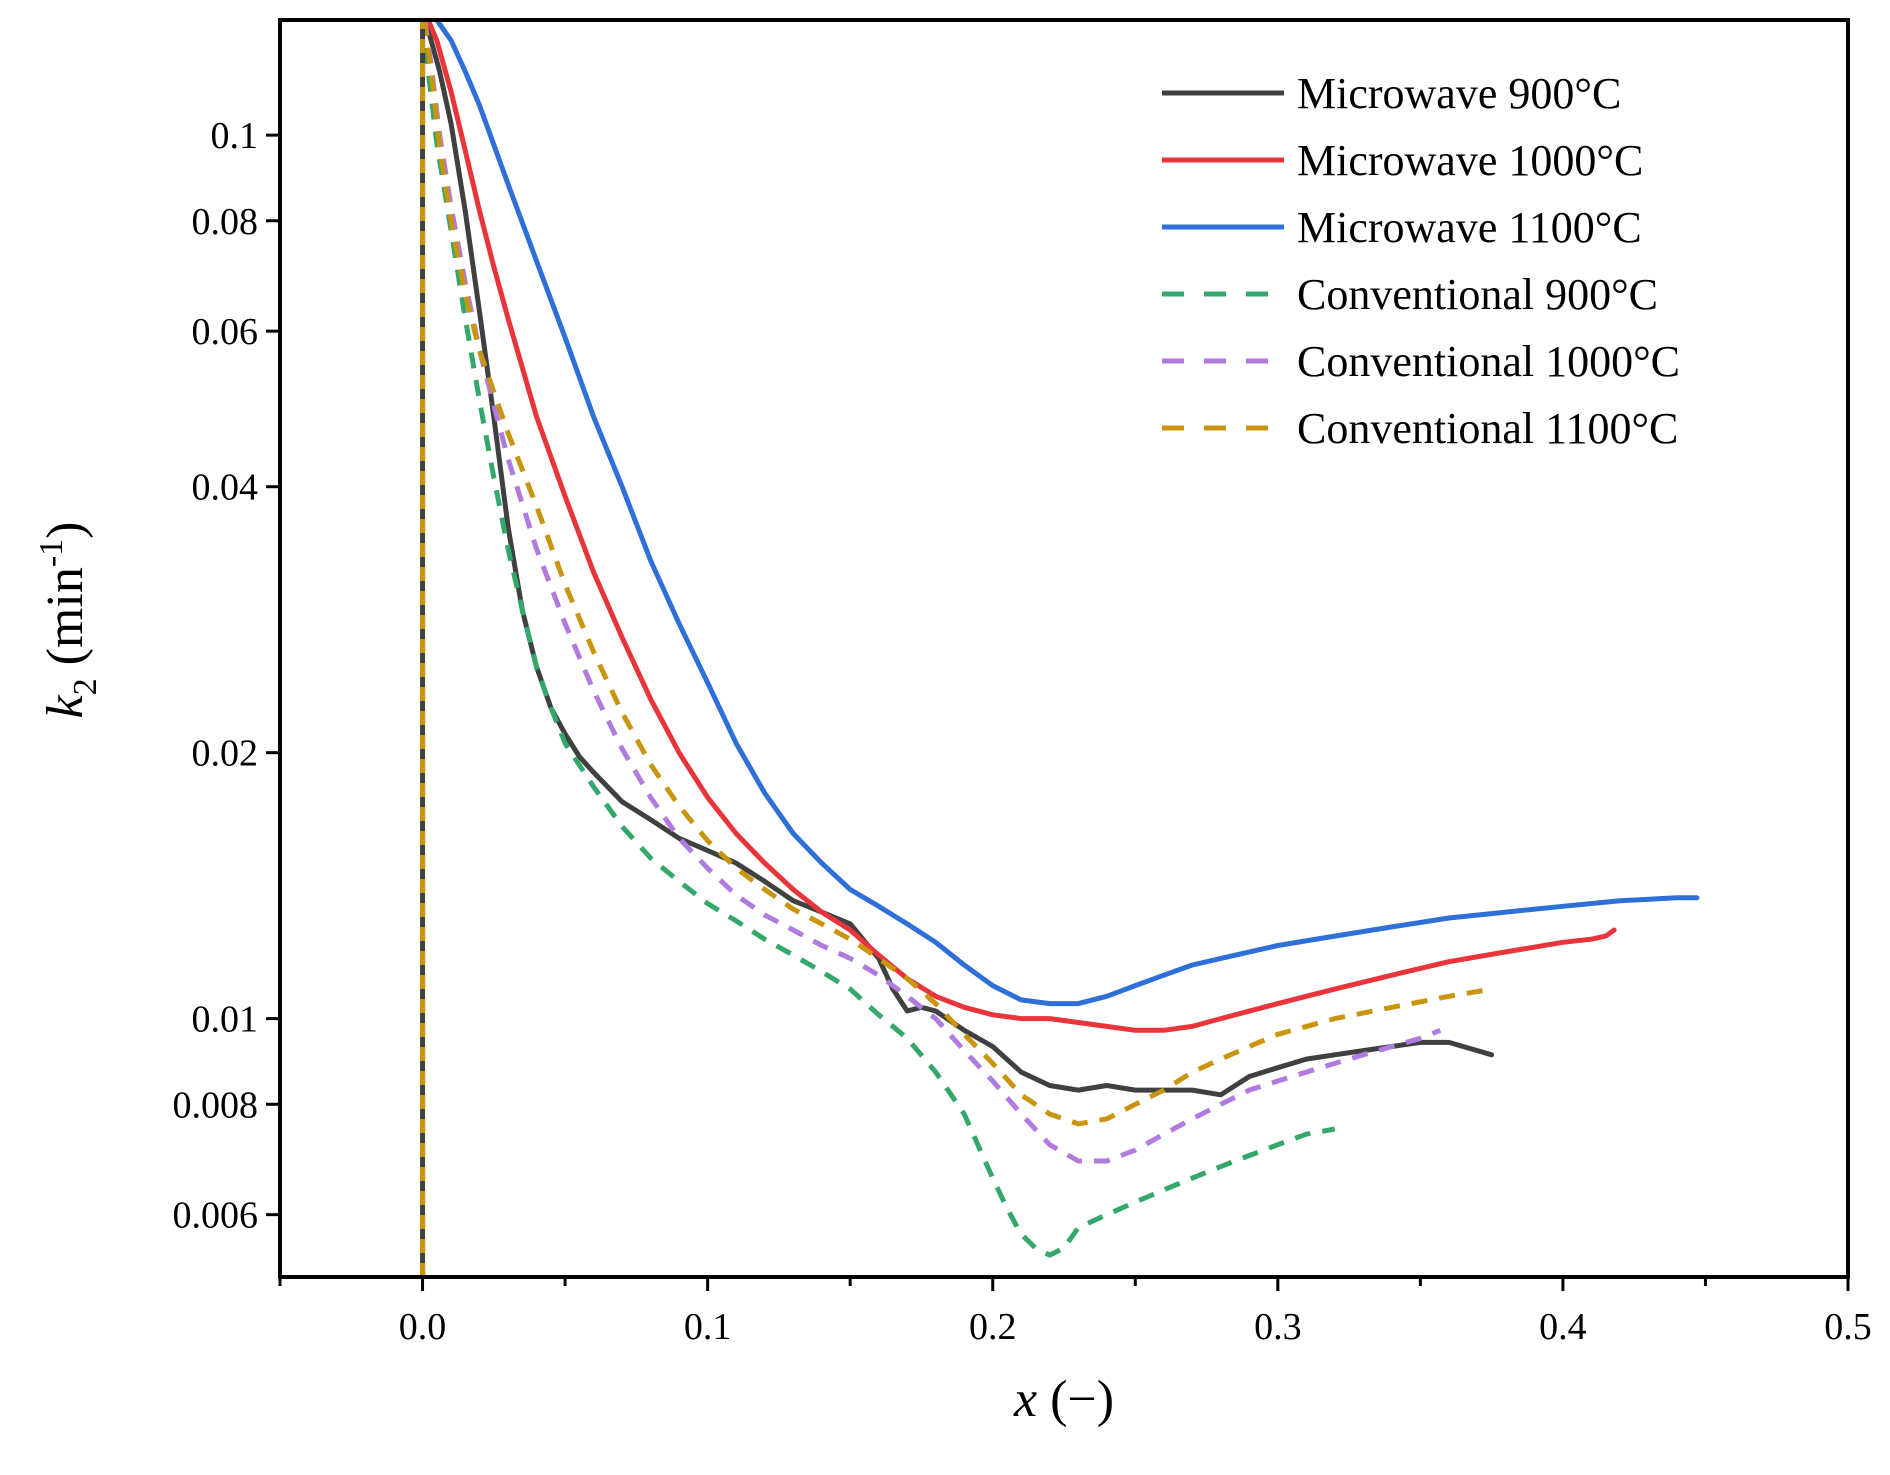 This screenshot has height=1475, width=1890. What do you see at coordinates (65, 530) in the screenshot?
I see `y-axis-label-post: )` at bounding box center [65, 530].